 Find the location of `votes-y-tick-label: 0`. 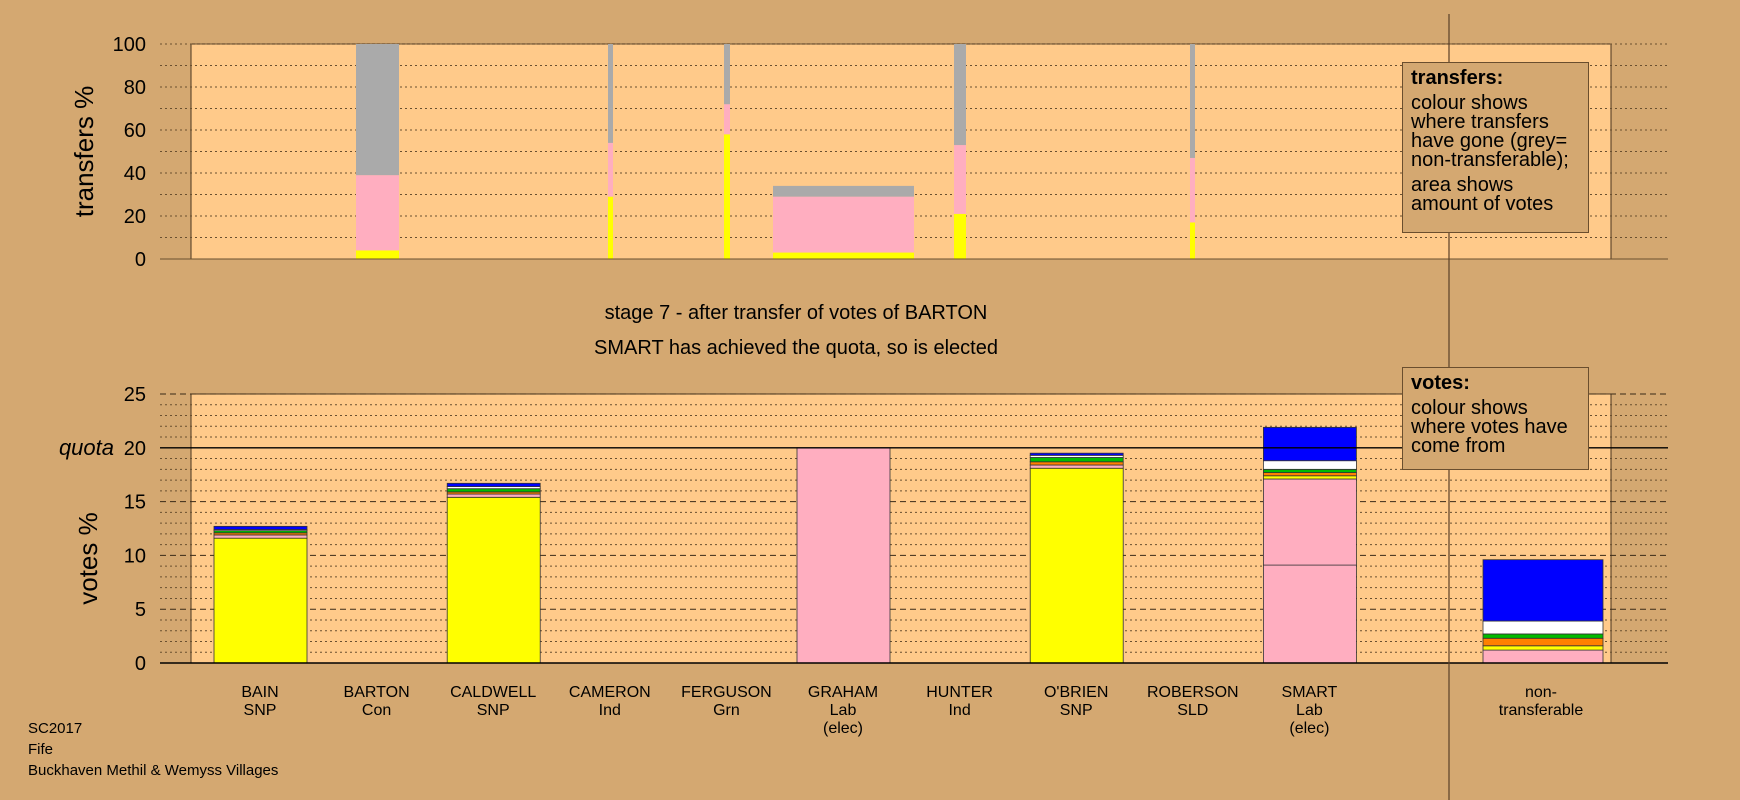

votes-y-tick-label: 0 is located at coordinates (140, 664).